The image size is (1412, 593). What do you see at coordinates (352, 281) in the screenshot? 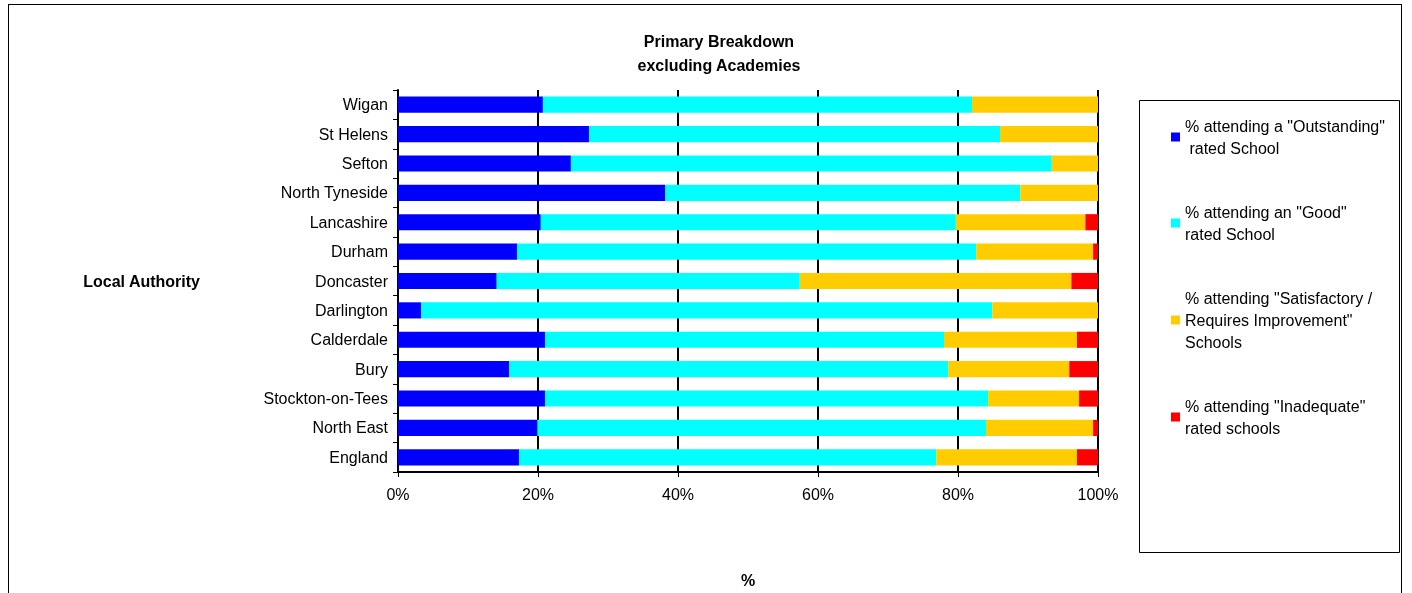
I see `y-tick-label: Doncaster` at bounding box center [352, 281].